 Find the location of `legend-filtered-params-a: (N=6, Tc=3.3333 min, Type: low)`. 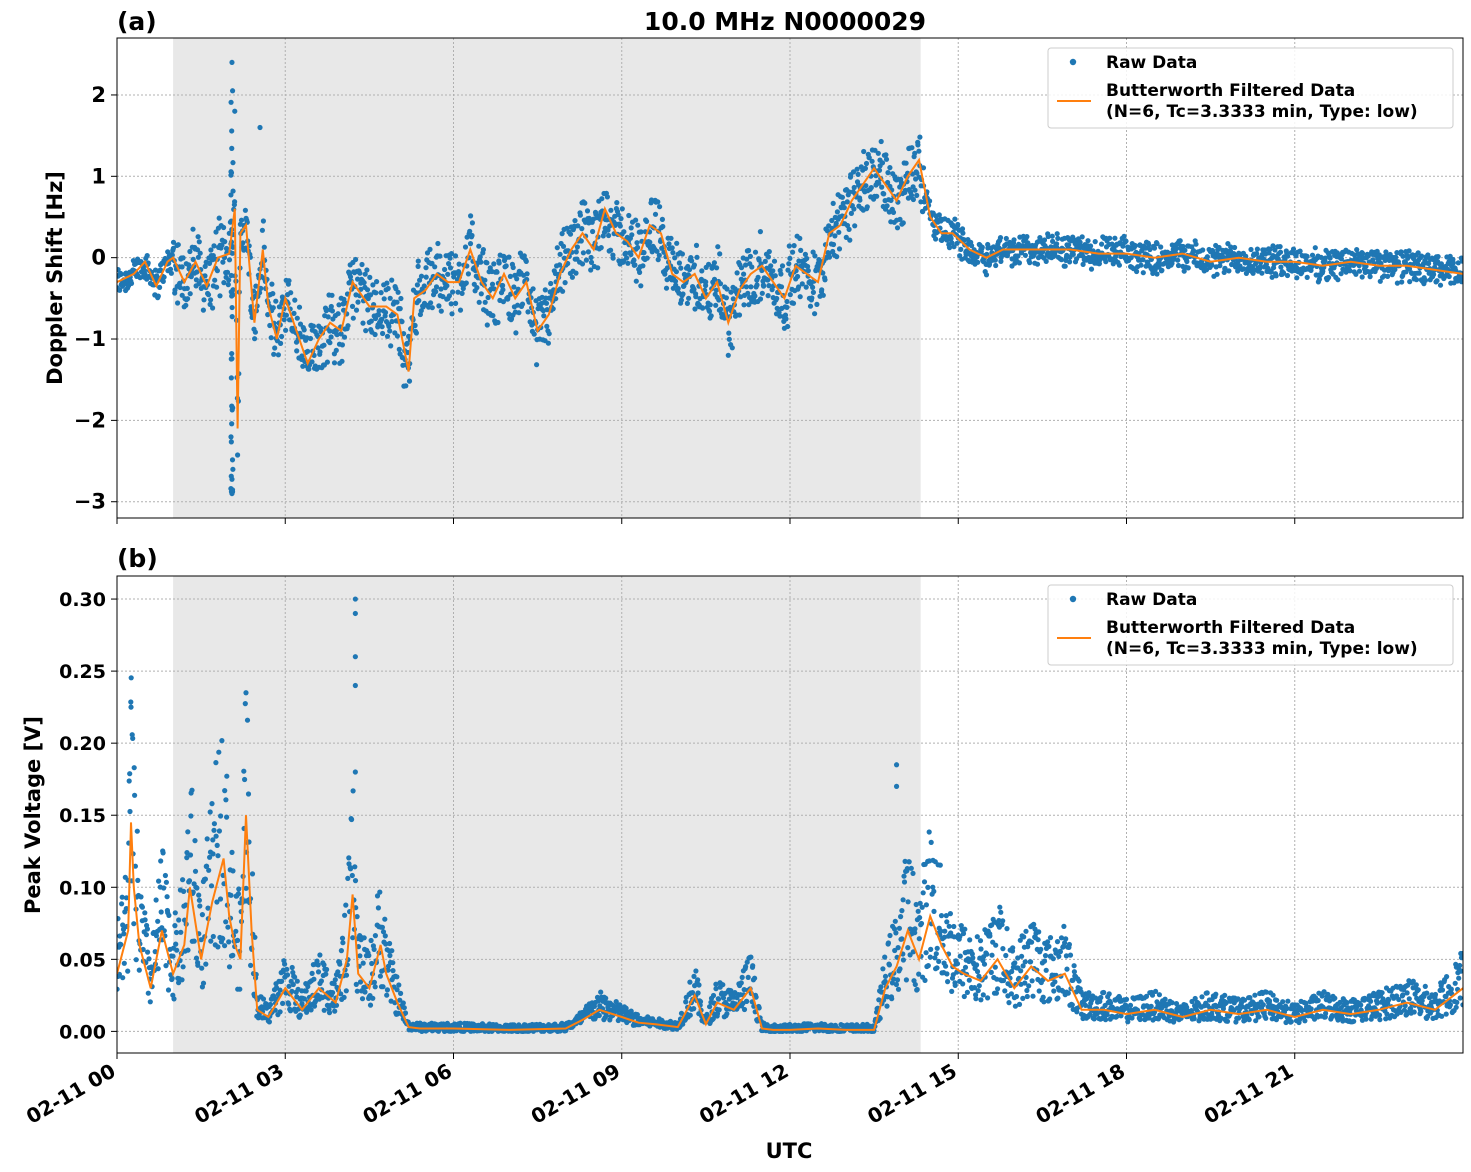

legend-filtered-params-a: (N=6, Tc=3.3333 min, Type: low) is located at coordinates (1262, 112).